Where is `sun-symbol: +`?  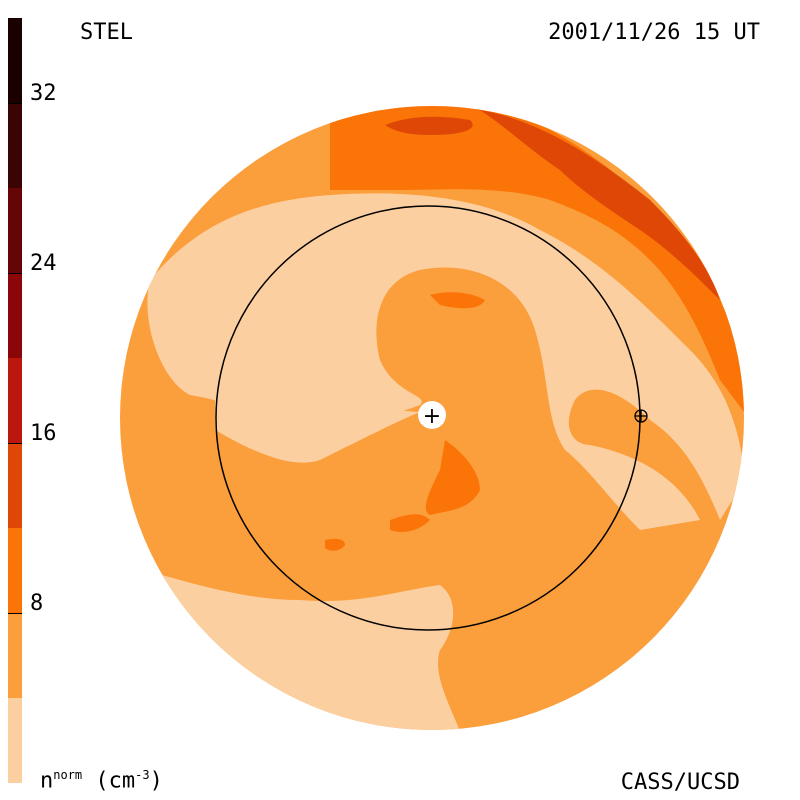
sun-symbol: + is located at coordinates (432, 416).